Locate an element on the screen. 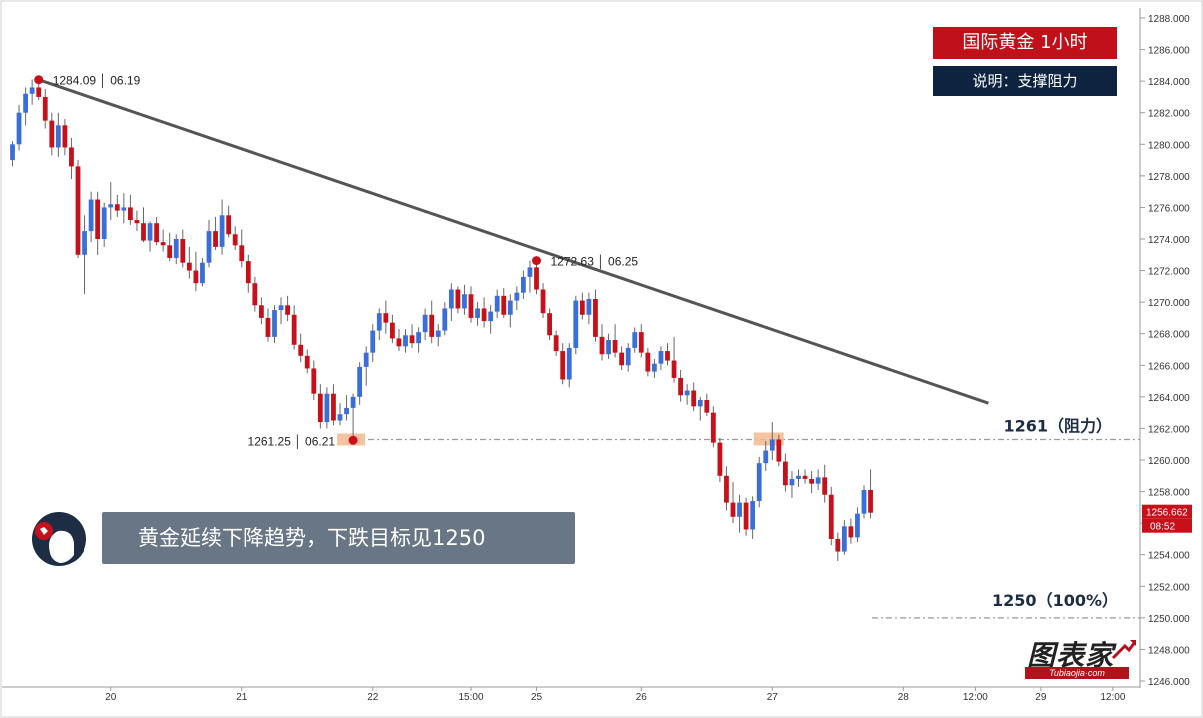 The width and height of the screenshot is (1203, 718). y-tick-label: 1270.000 is located at coordinates (1169, 303).